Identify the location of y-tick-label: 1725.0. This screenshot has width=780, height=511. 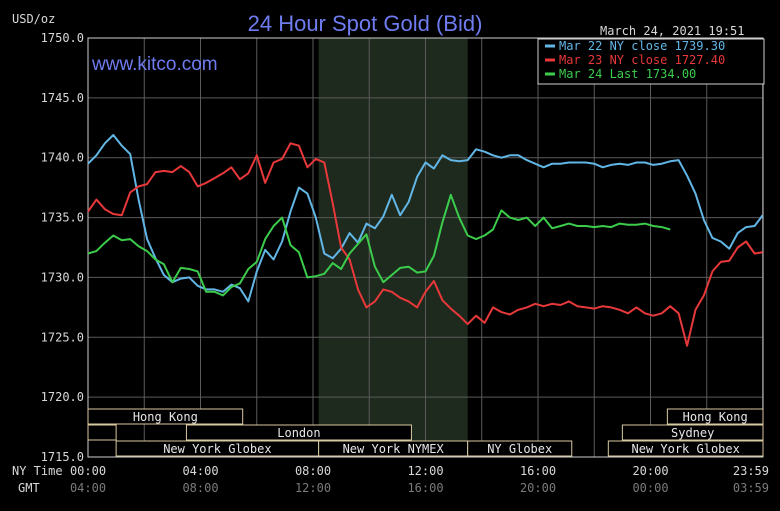
(62, 337).